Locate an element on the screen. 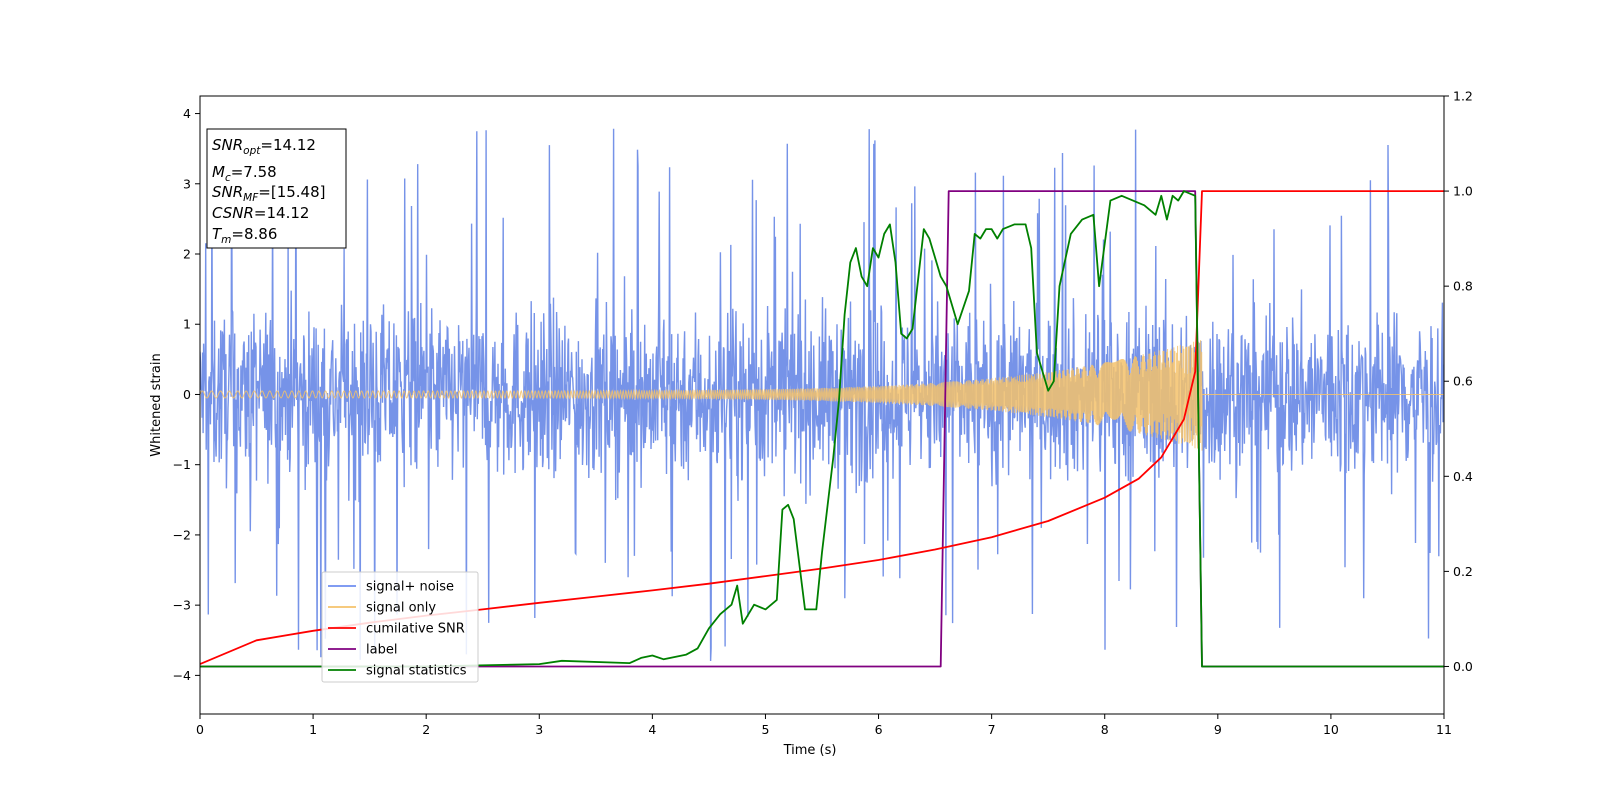  x-tick-label: 3 is located at coordinates (539, 729).